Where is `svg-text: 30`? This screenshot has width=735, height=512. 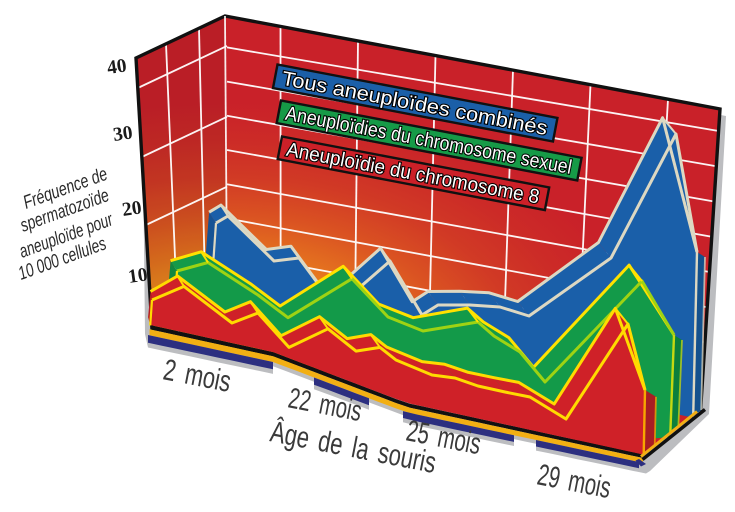
svg-text: 30 is located at coordinates (123, 134).